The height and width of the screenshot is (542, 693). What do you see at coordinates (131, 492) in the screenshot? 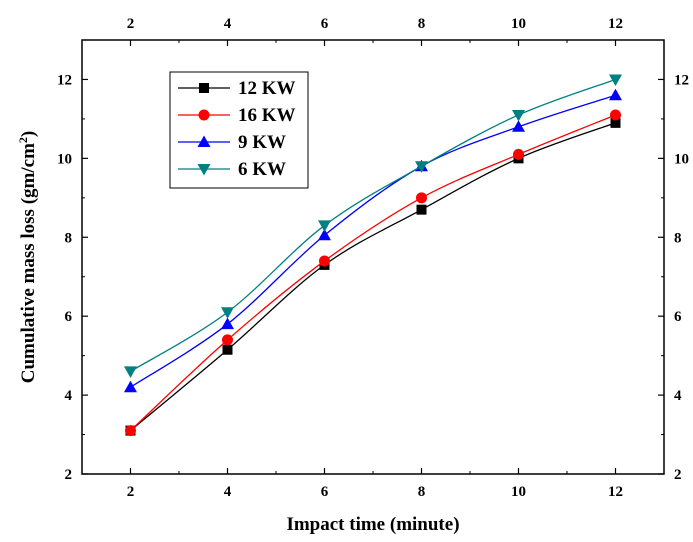
I see `x-tick-label-bottom: 2` at bounding box center [131, 492].